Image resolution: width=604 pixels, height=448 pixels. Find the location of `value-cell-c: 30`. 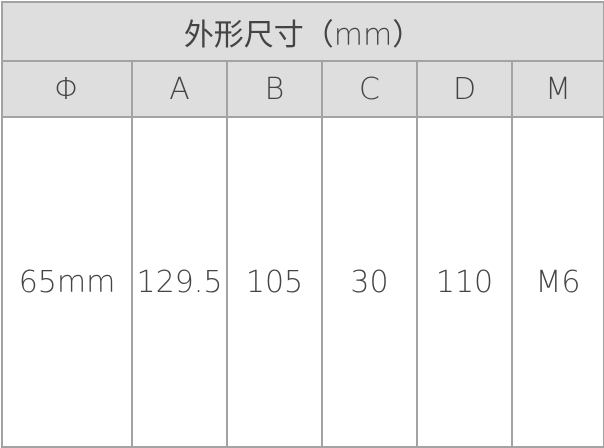

value-cell-c: 30 is located at coordinates (369, 282).